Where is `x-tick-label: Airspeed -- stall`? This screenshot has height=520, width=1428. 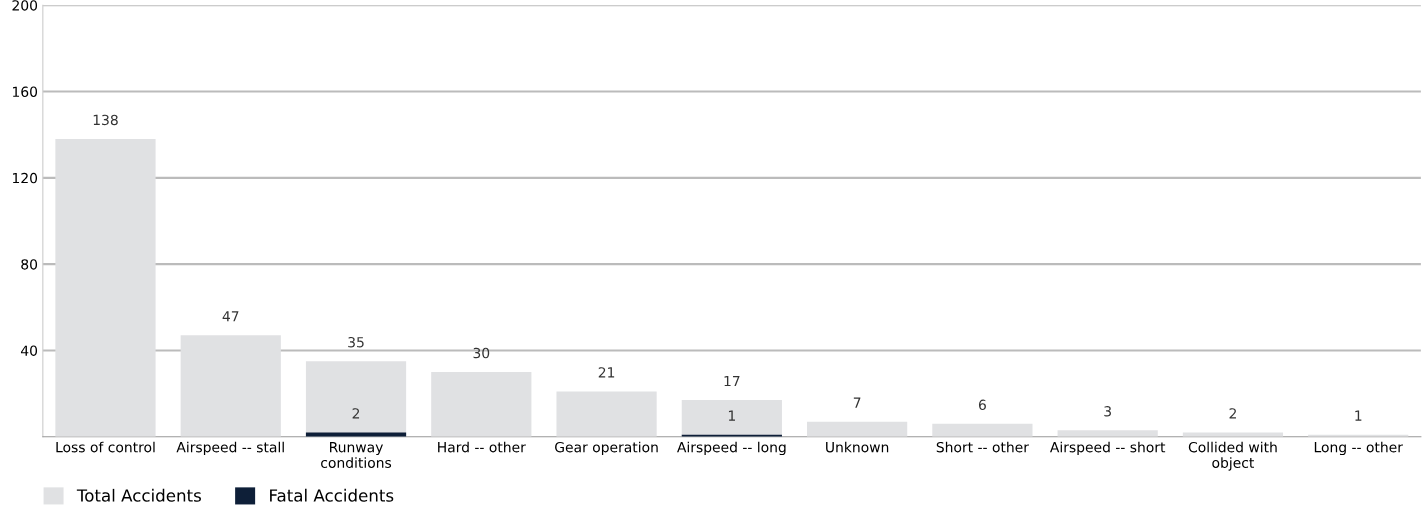 x-tick-label: Airspeed -- stall is located at coordinates (230, 448).